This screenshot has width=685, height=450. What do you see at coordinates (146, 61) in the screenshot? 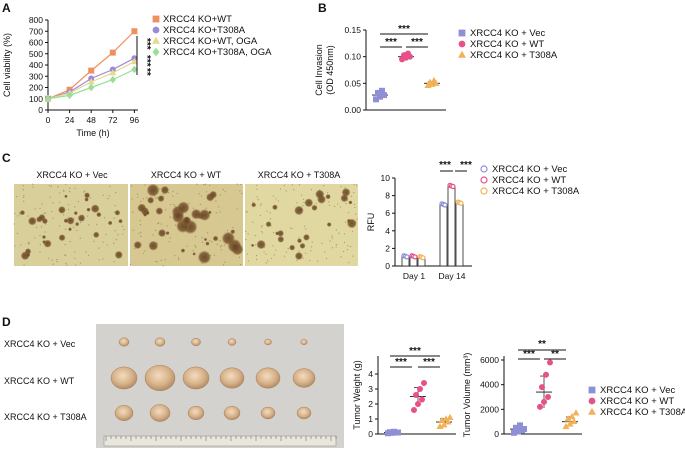
I see `chart-a-sig-2: ***` at bounding box center [146, 61].